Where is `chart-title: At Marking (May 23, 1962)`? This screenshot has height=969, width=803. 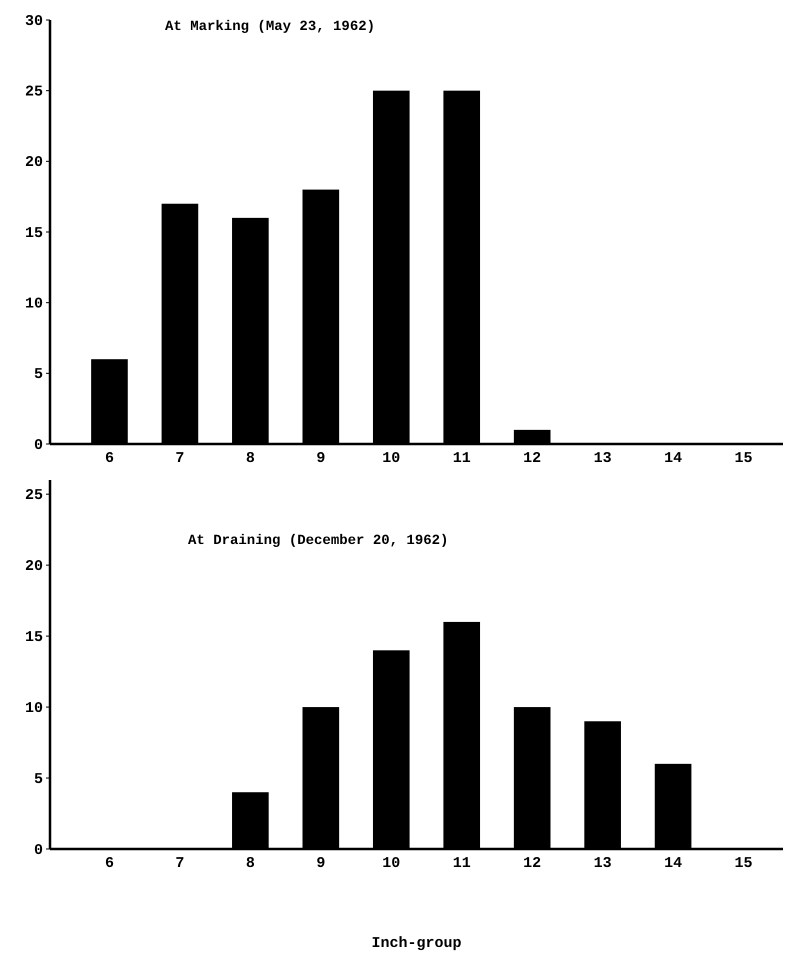
chart-title: At Marking (May 23, 1962) is located at coordinates (270, 27).